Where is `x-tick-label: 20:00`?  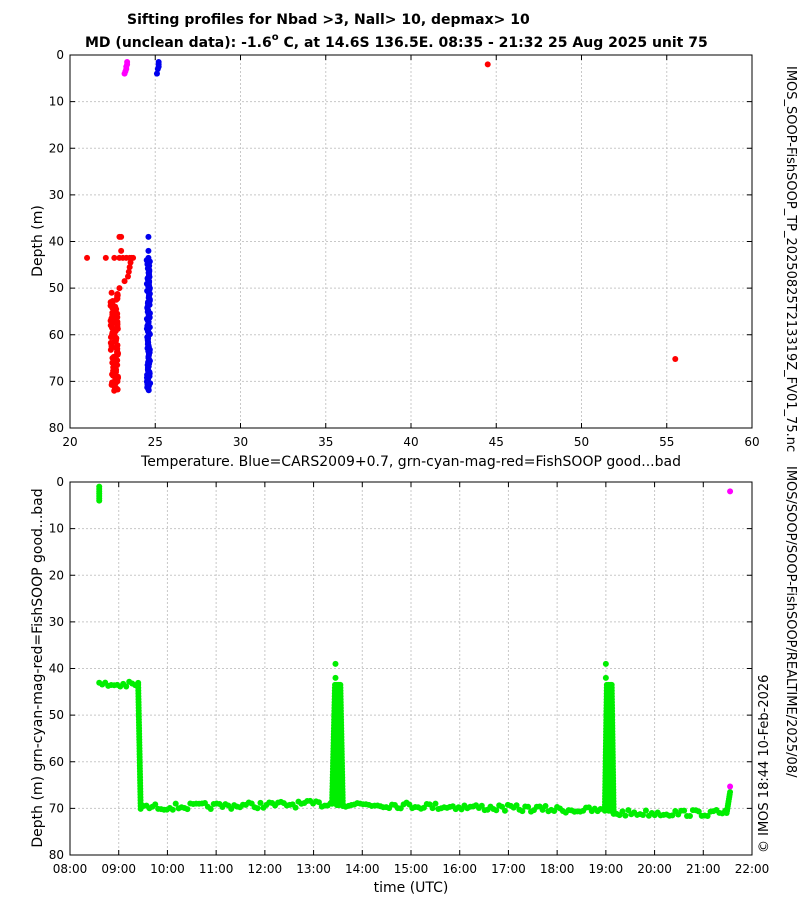 x-tick-label: 20:00 is located at coordinates (654, 869).